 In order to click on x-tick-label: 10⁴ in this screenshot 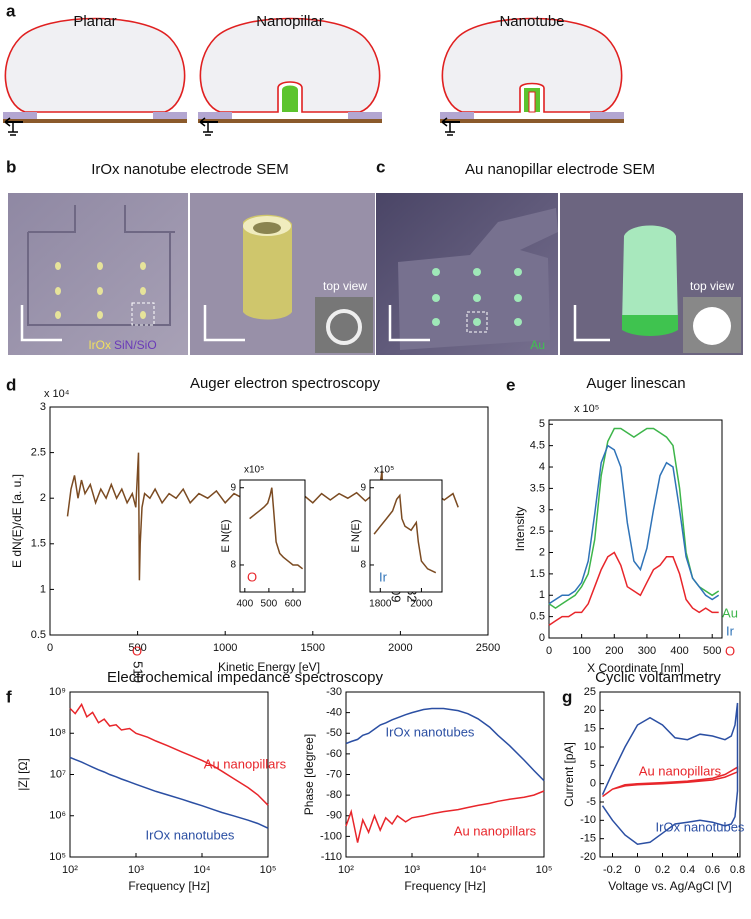, I will do `click(202, 870)`.